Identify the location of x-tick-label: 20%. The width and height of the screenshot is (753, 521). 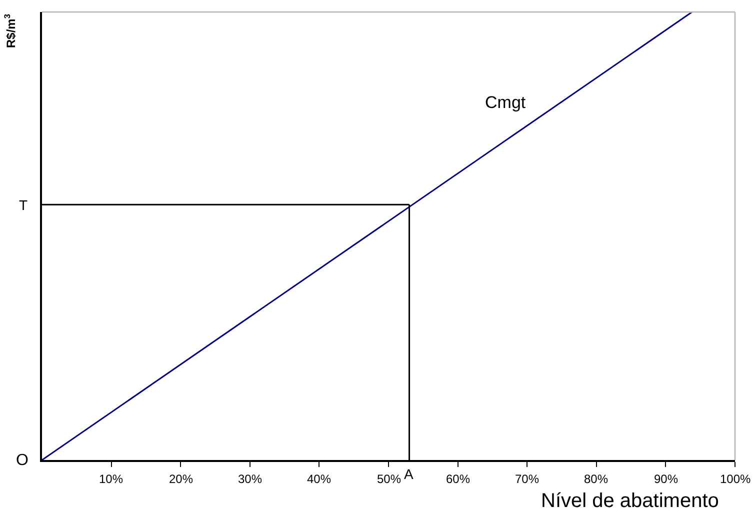
(181, 479).